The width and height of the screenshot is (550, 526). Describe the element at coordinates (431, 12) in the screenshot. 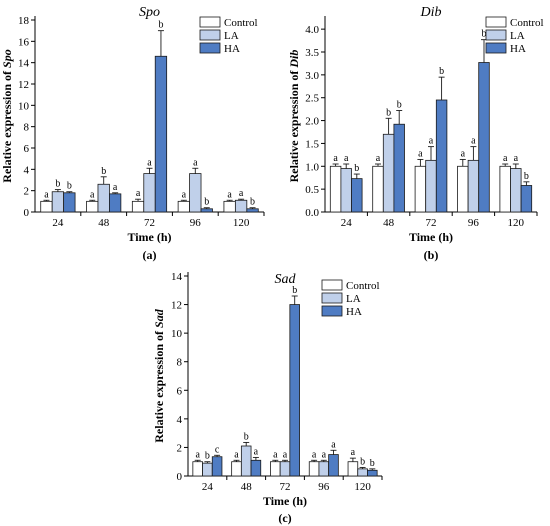

I see `chart-title: Dib` at that location.